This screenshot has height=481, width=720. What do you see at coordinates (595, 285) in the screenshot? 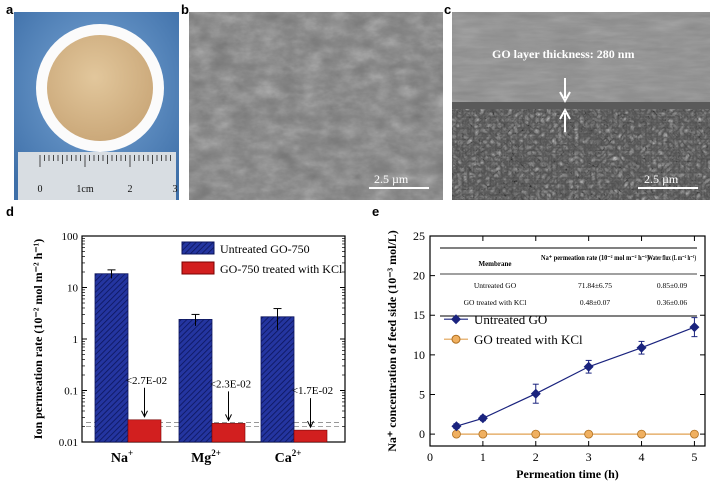
I see `table-cell: 71.84±6.75` at bounding box center [595, 285].